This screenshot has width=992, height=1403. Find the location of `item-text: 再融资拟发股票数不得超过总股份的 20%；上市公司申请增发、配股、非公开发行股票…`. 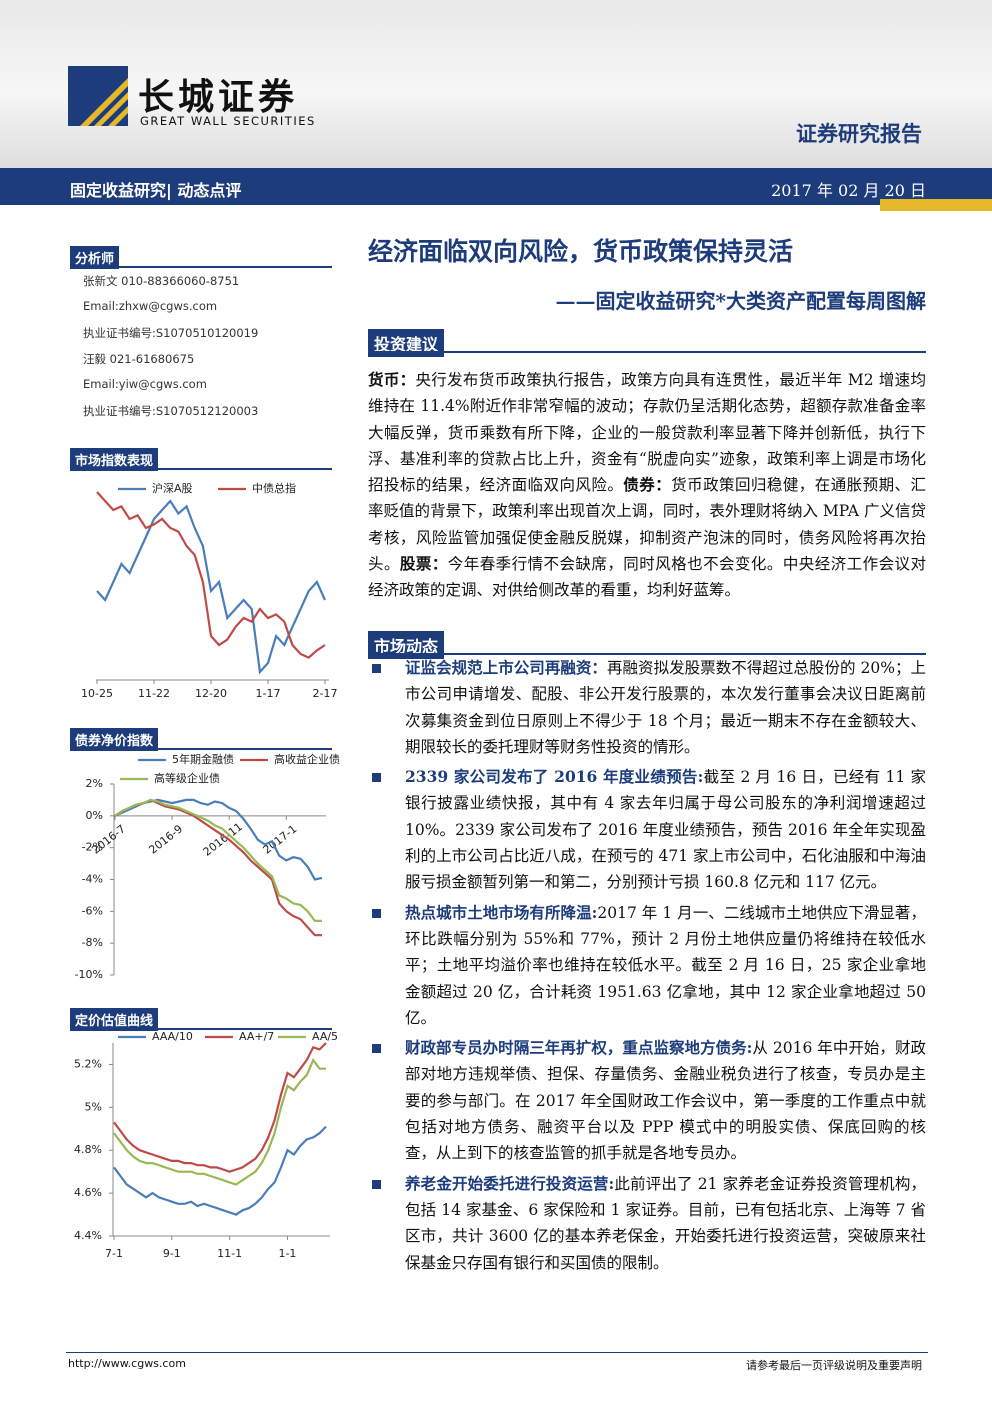

item-text: 再融资拟发股票数不得超过总股份的 20%；上市公司申请增发、配股、非公开发行股票… is located at coordinates (665, 707).